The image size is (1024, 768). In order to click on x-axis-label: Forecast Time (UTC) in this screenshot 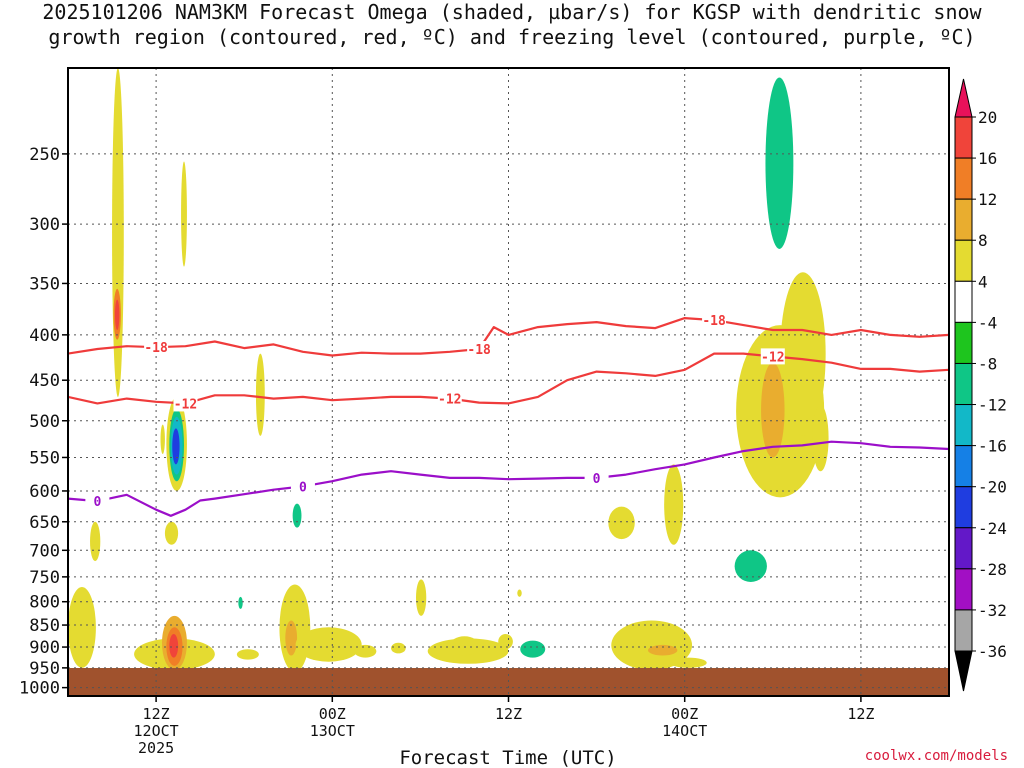, I will do `click(507, 757)`.